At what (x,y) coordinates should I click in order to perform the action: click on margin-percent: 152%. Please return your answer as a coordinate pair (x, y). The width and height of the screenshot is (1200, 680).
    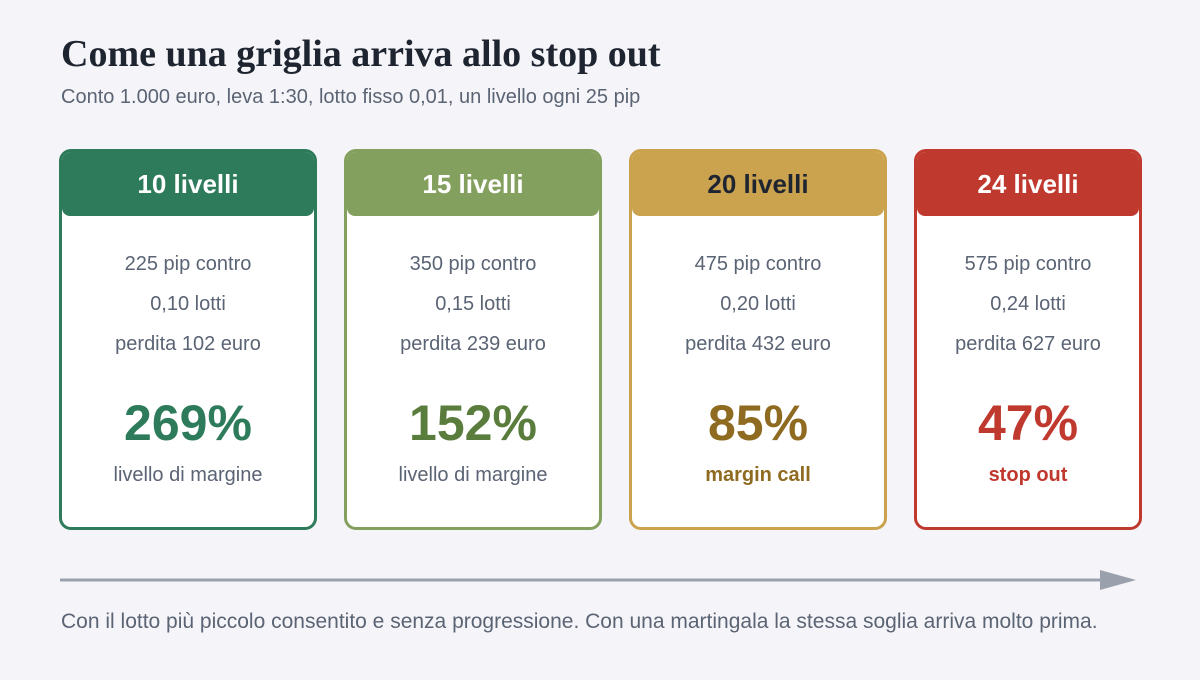
    Looking at the image, I should click on (473, 423).